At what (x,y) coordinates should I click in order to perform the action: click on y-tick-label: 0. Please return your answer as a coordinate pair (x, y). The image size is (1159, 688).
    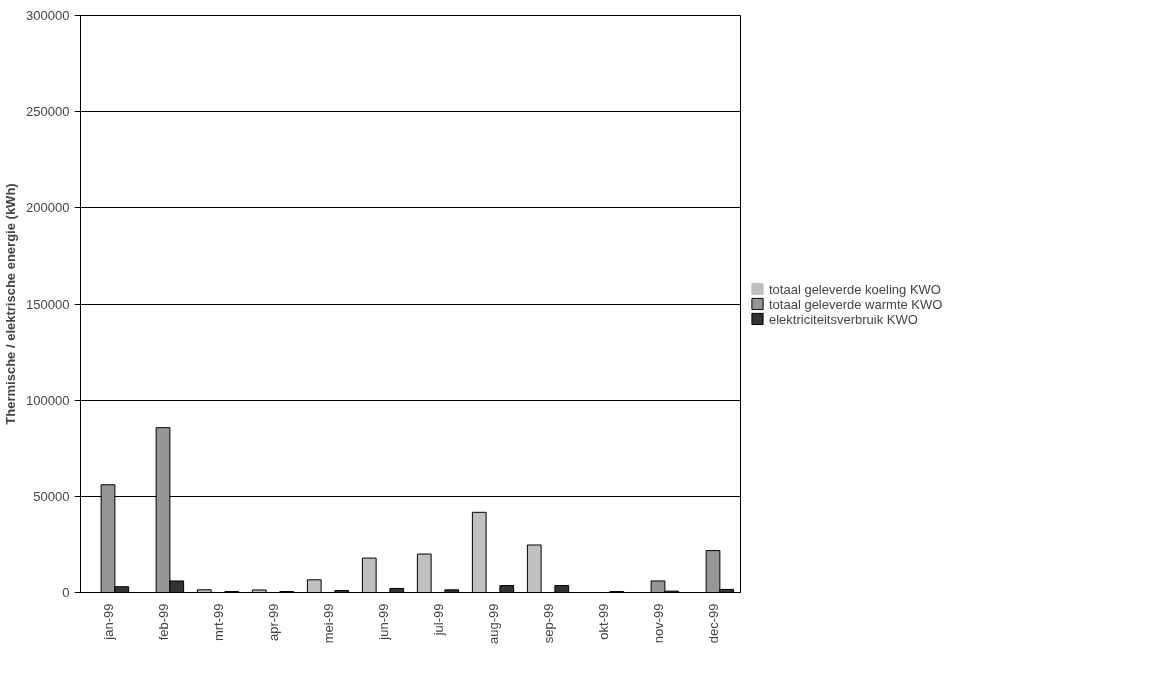
    Looking at the image, I should click on (66, 592).